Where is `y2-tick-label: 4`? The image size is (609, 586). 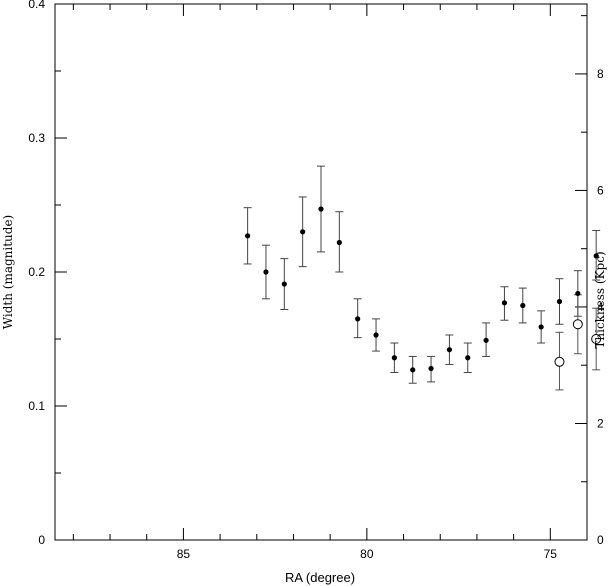
y2-tick-label: 4 is located at coordinates (600, 307).